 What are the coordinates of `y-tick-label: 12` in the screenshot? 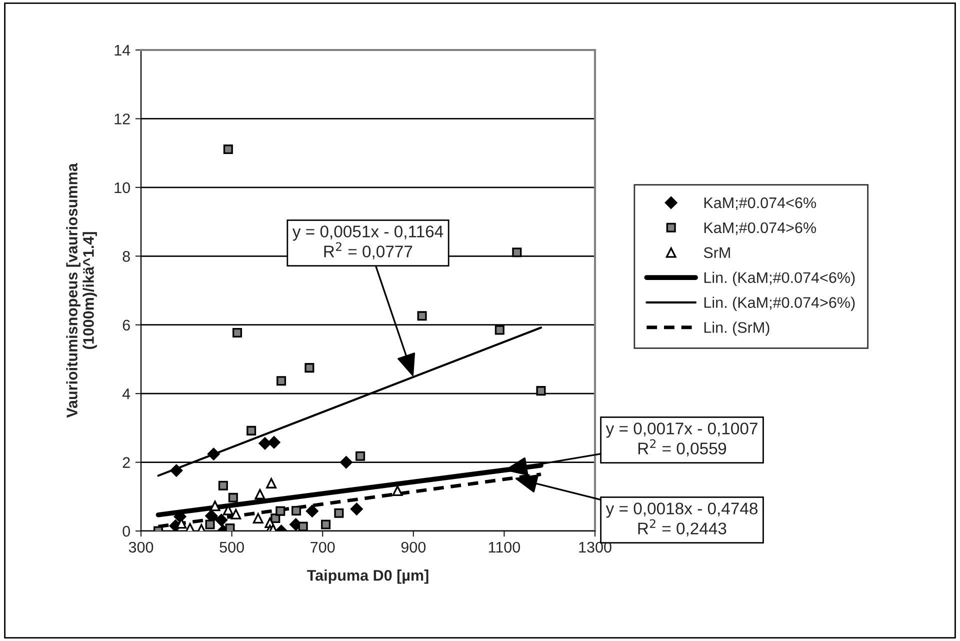 It's located at (122, 119).